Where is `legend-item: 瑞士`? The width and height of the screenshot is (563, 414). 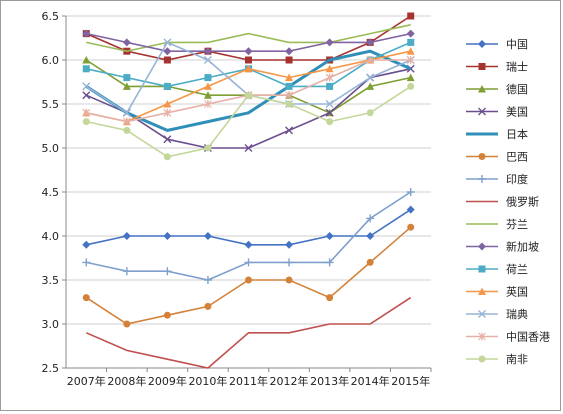 legend-item: 瑞士 is located at coordinates (497, 67).